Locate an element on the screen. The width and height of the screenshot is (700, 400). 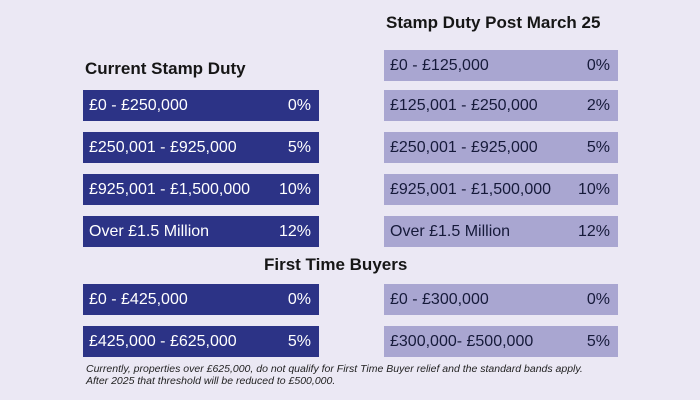
post-band-row: £925,001 - £1,500,000 10% is located at coordinates (501, 189).